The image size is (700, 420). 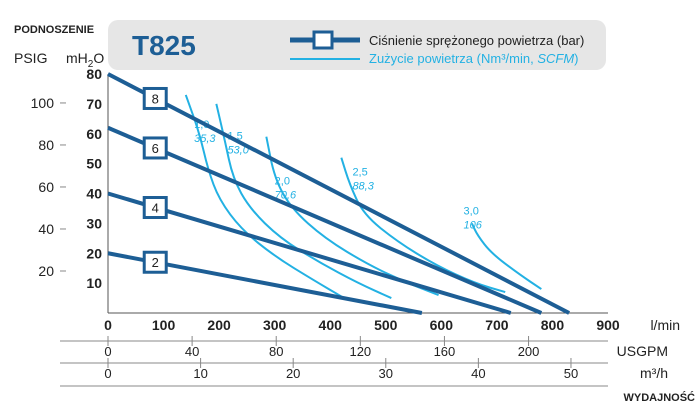 I want to click on tick-mh2o: 10, so click(x=94, y=283).